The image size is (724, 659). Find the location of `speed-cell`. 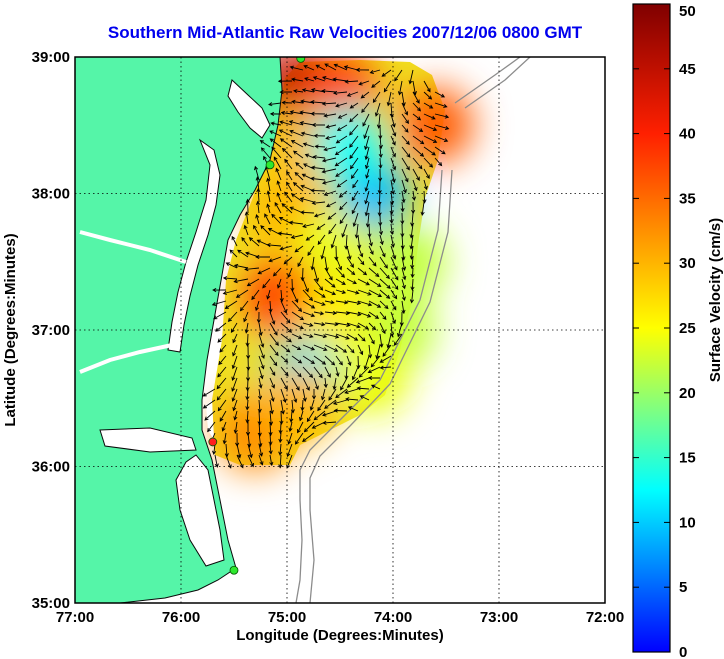

speed-cell is located at coordinates (329, 248).